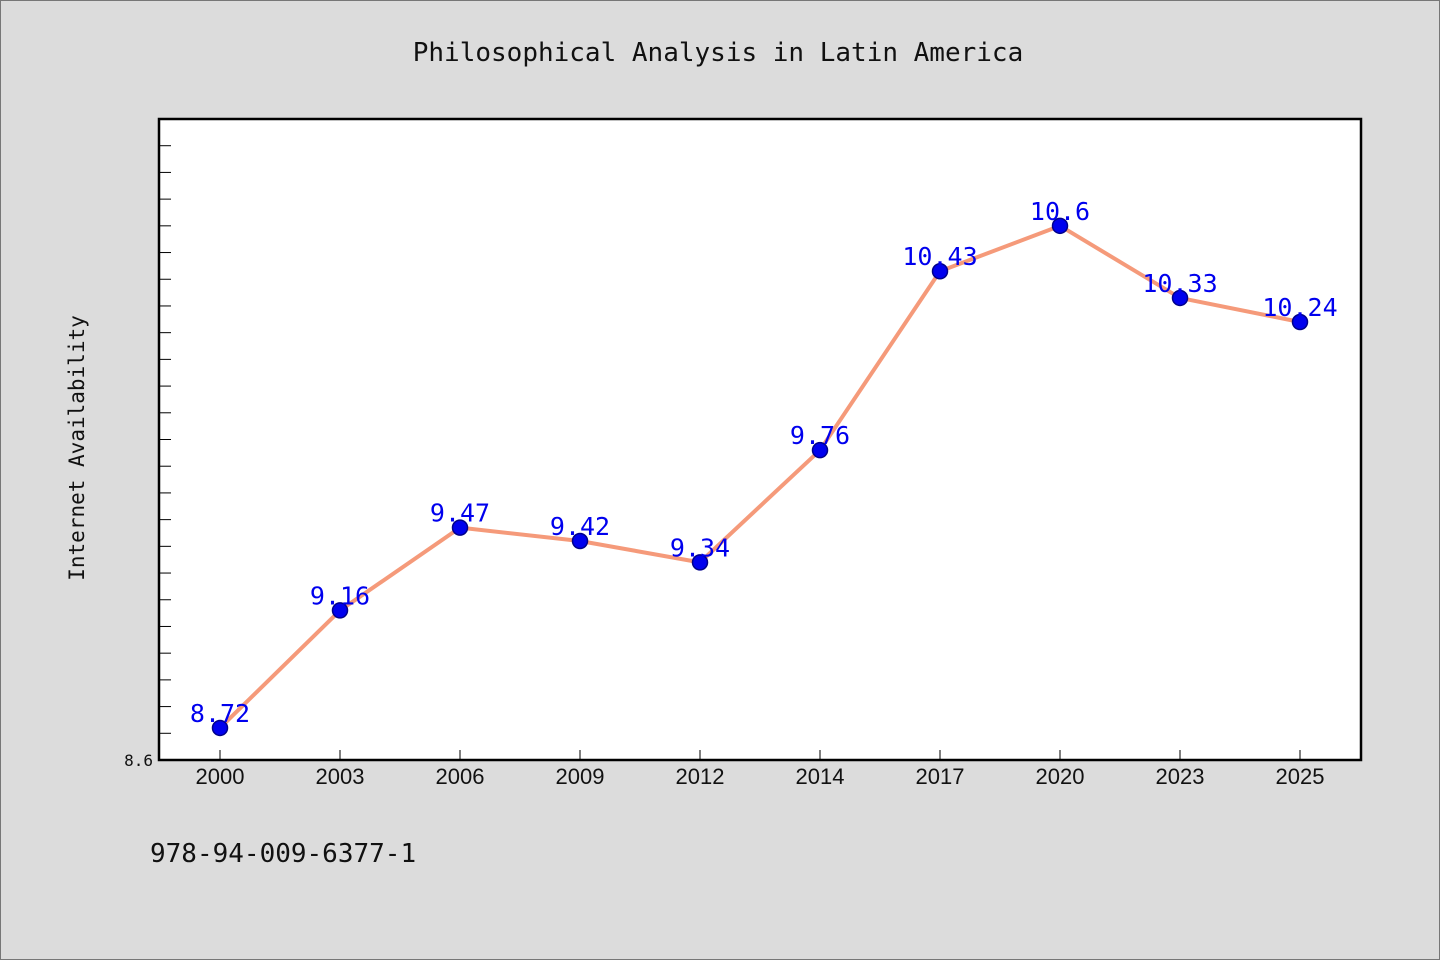 Image resolution: width=1440 pixels, height=960 pixels. Describe the element at coordinates (1060, 211) in the screenshot. I see `data-label: 10.6` at that location.